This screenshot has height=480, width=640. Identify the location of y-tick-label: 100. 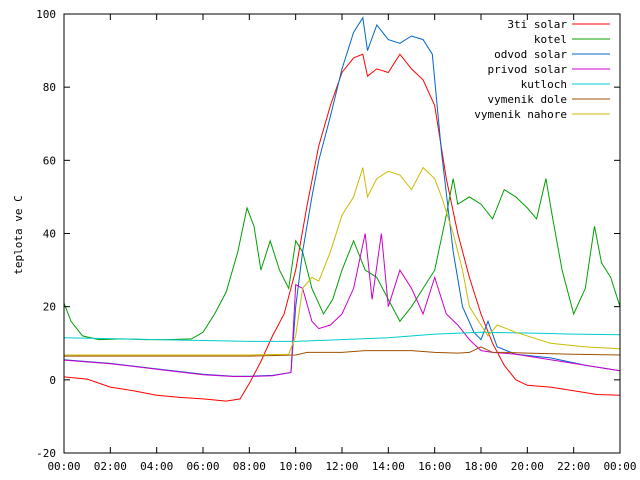
(46, 14).